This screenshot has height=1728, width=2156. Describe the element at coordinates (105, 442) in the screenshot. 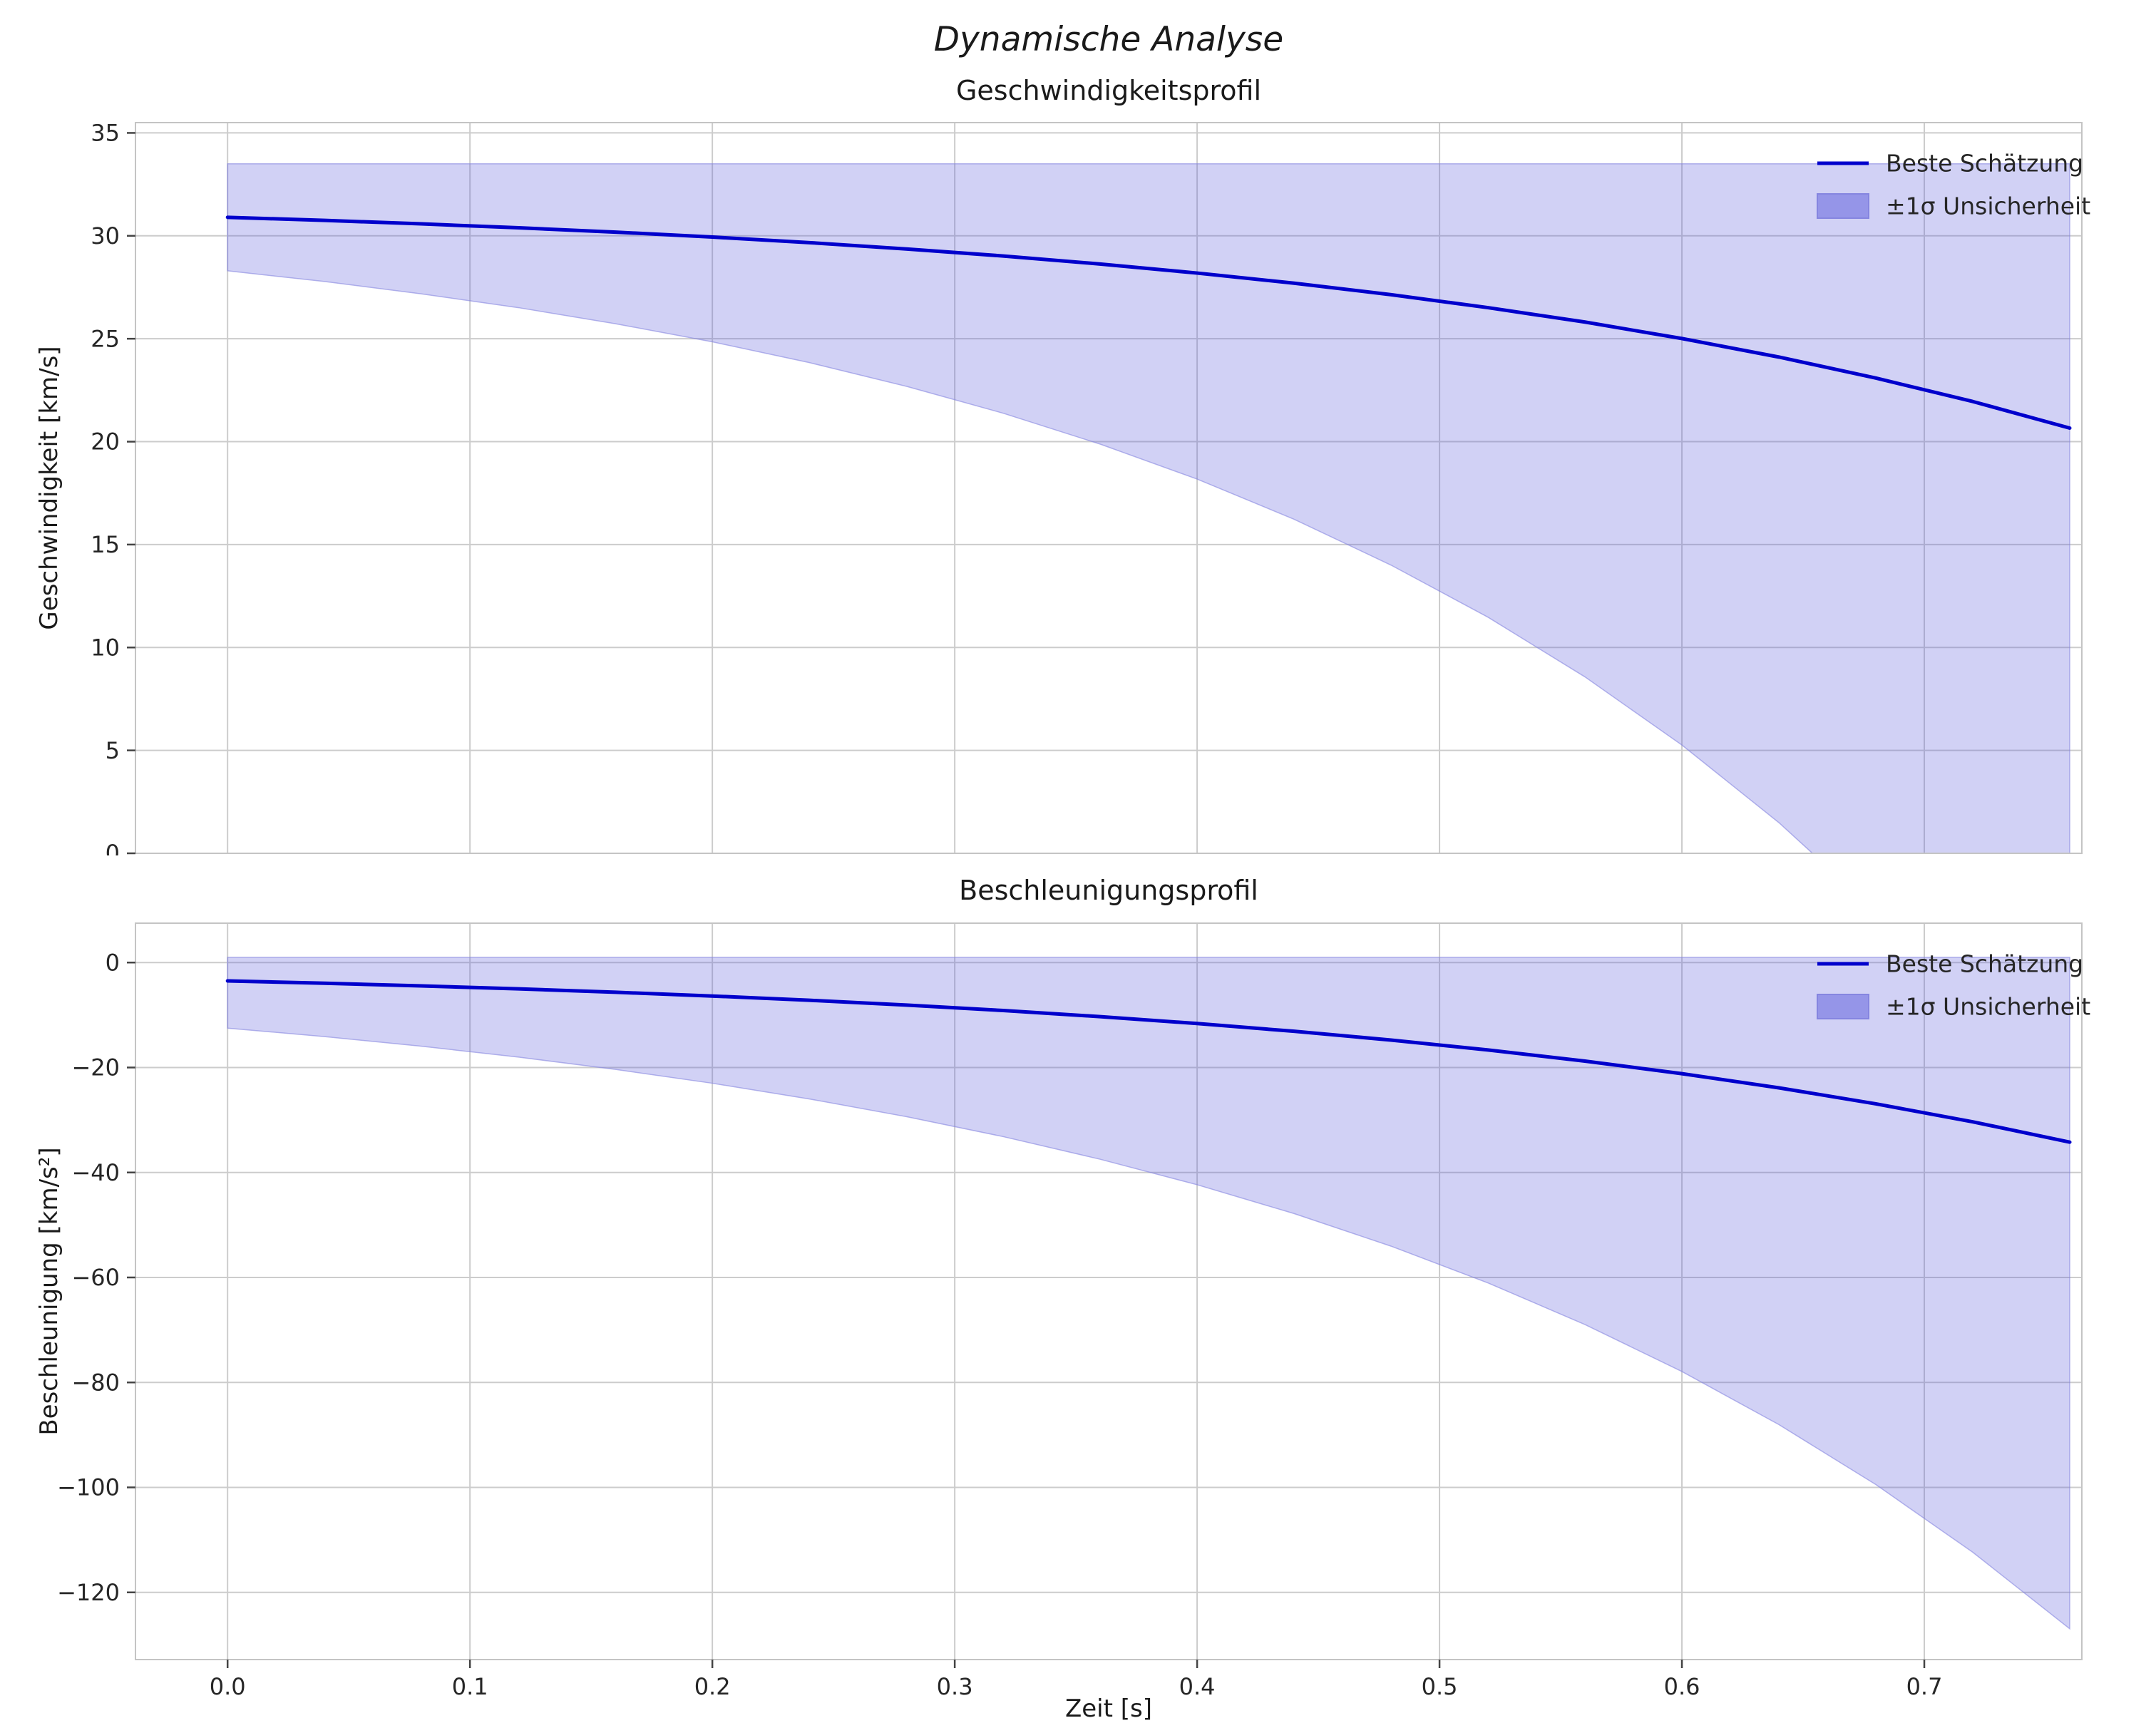

I see `y-tick-label: 20` at that location.